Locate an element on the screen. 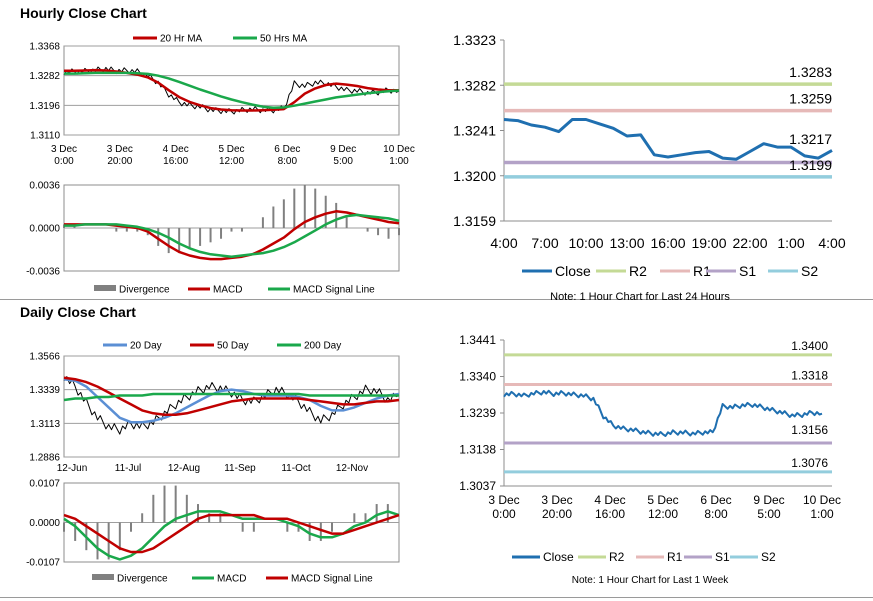 The width and height of the screenshot is (873, 601). level-value-label: 1.3283 is located at coordinates (810, 72).